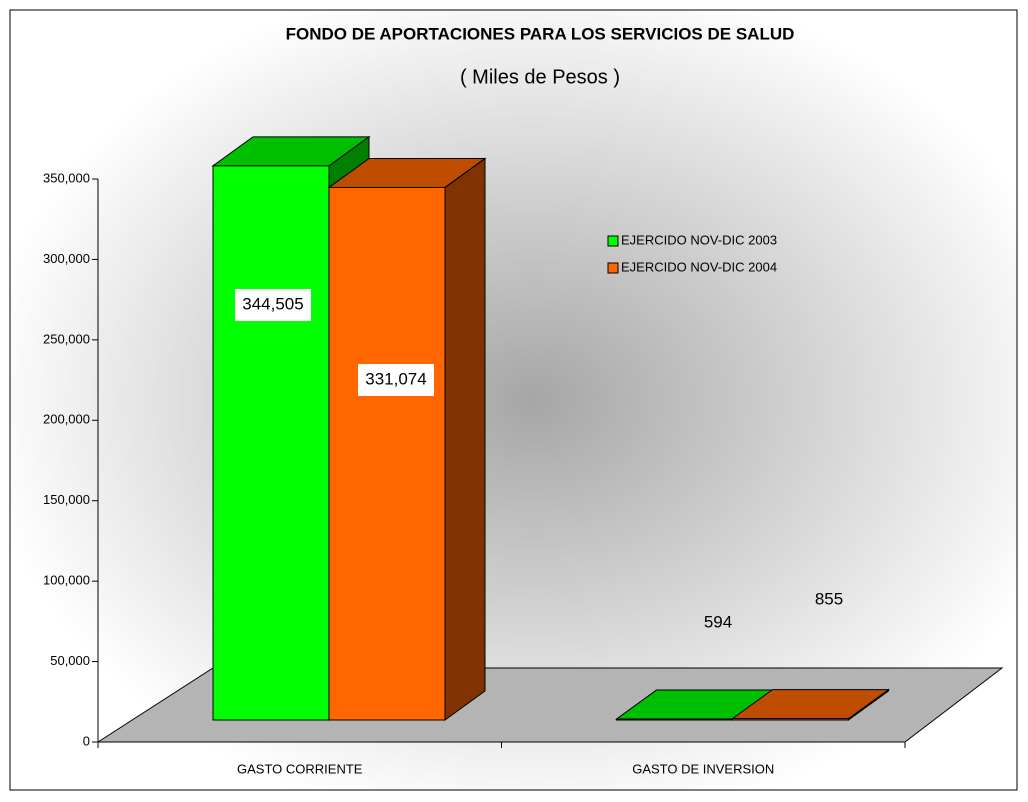 The width and height of the screenshot is (1028, 802). Describe the element at coordinates (699, 239) in the screenshot. I see `legend-label: EJERCIDO NOV-DIC 2003` at that location.